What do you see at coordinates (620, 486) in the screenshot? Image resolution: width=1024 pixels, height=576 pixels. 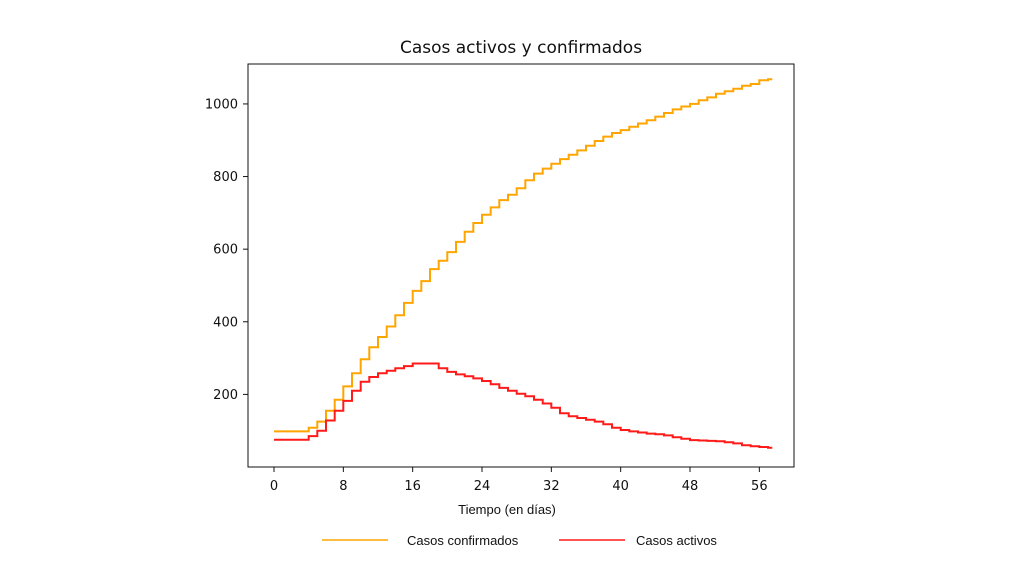 I see `x-tick-label: 40` at bounding box center [620, 486].